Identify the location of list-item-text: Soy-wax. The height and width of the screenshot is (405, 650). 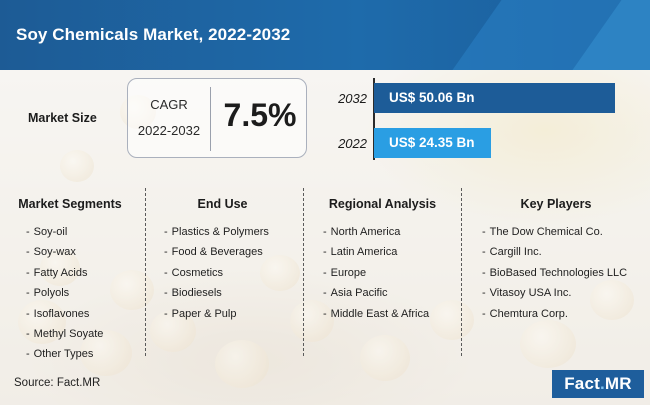
(54, 252).